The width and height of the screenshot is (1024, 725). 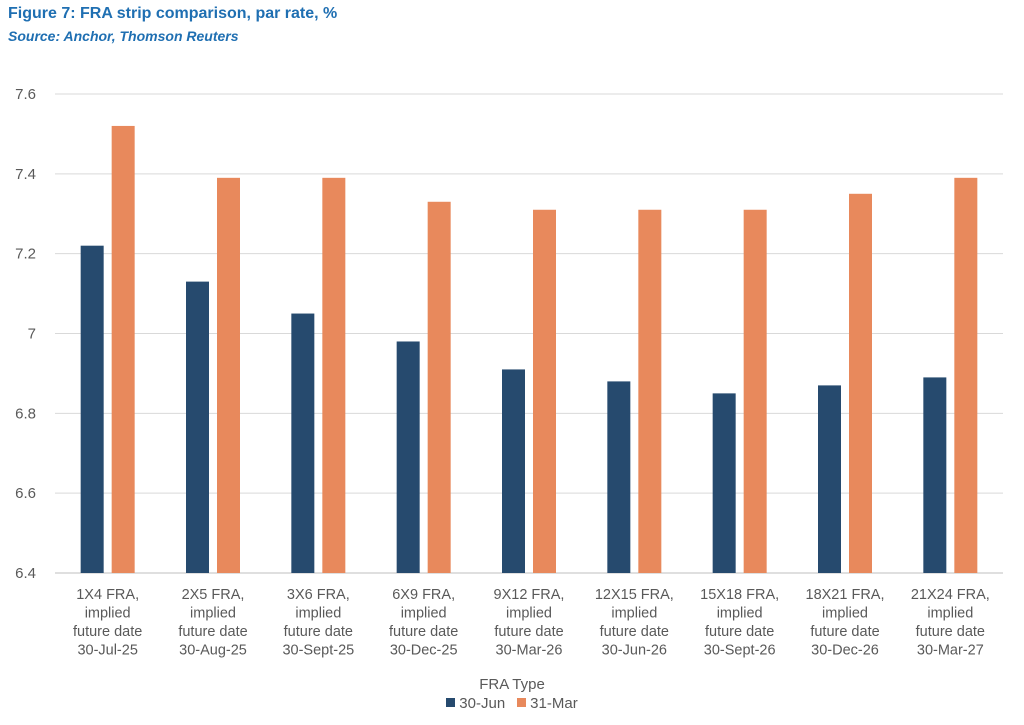 I want to click on y-axis-ticks: 7.6 7.4 7.2 7 6.8 6.6 6.4, so click(x=25, y=334).